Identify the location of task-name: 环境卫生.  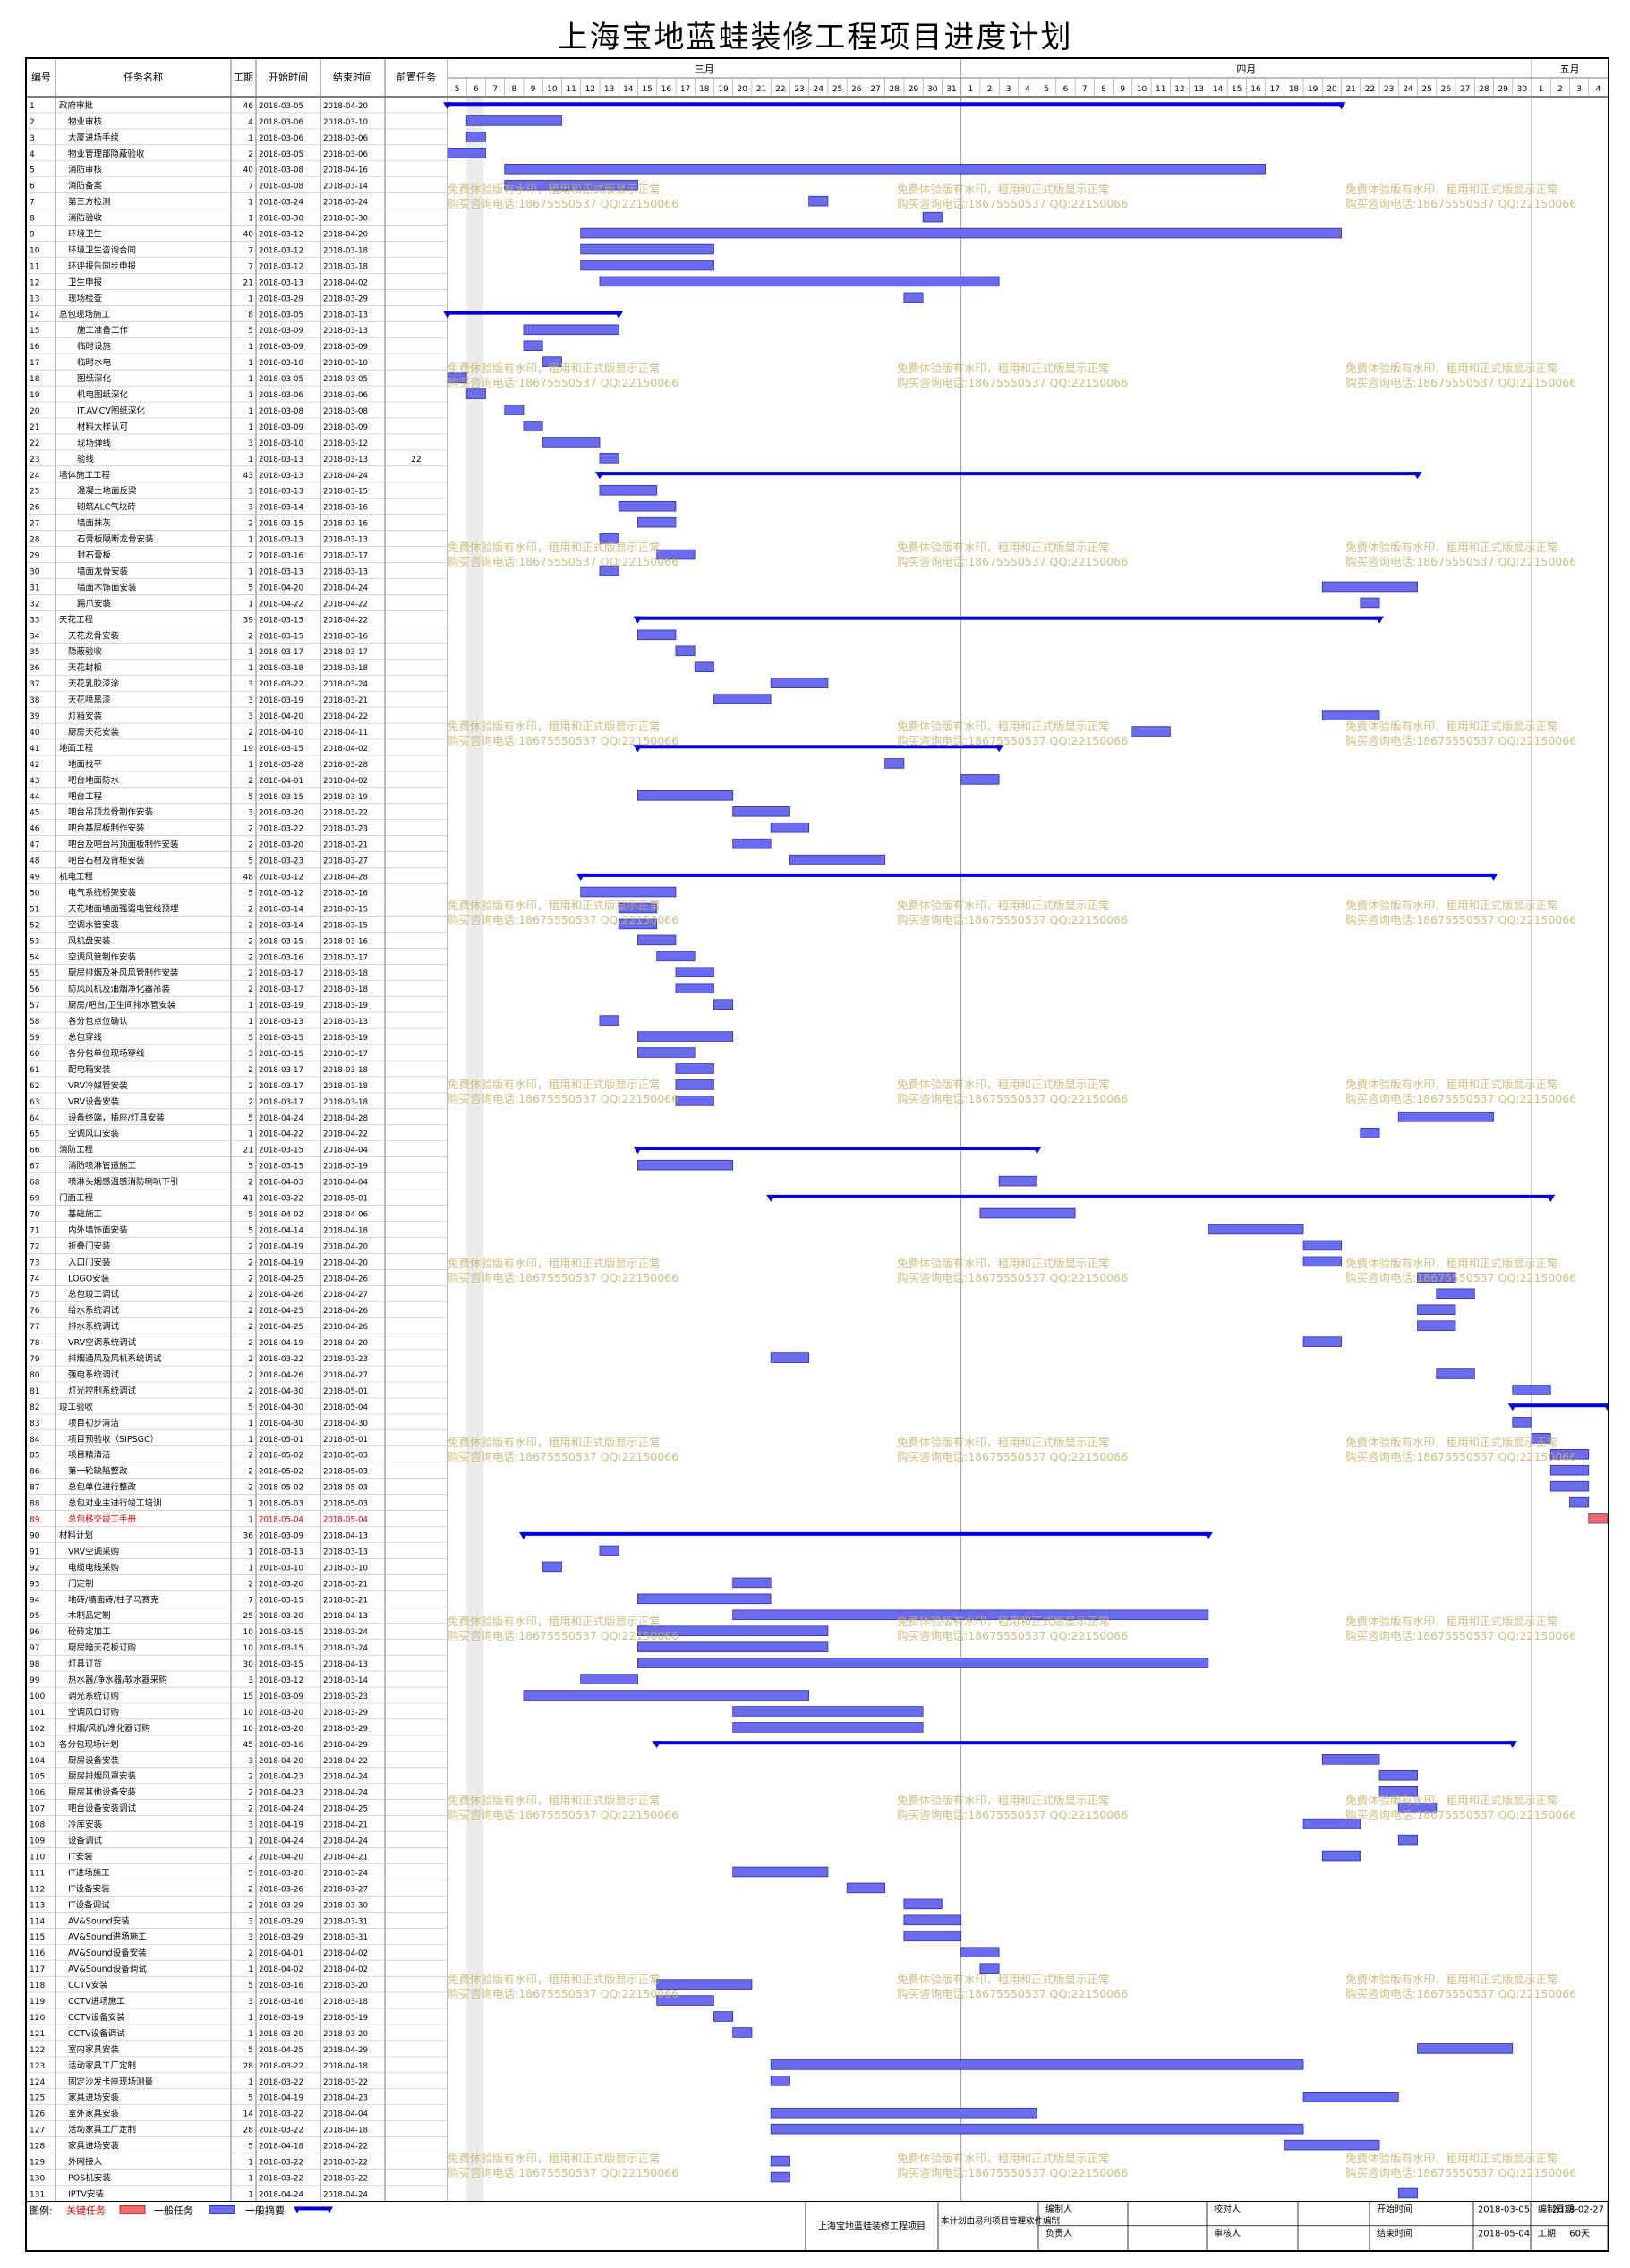
(85, 235).